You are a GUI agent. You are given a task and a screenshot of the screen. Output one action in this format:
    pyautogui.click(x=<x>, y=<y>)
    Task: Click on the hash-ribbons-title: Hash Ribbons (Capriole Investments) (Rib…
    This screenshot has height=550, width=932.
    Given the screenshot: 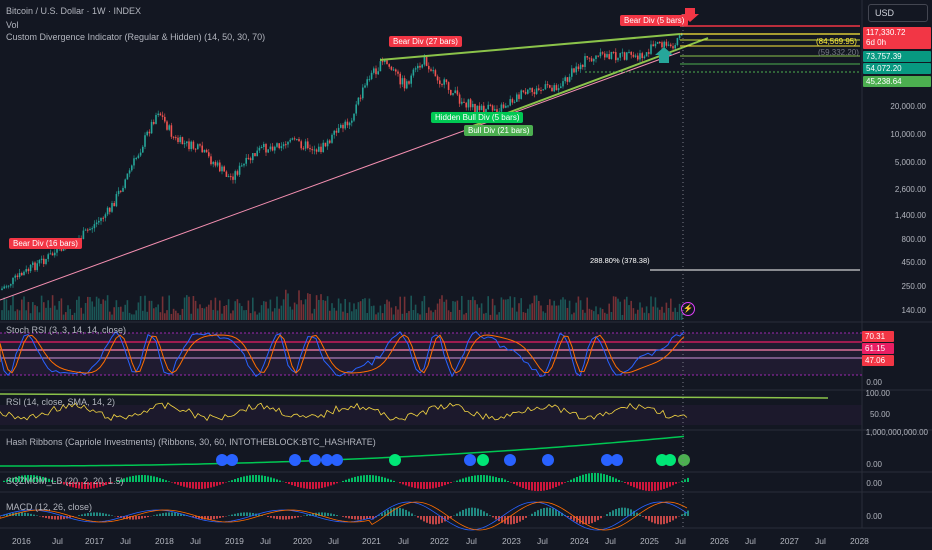 What is the action you would take?
    pyautogui.click(x=191, y=442)
    